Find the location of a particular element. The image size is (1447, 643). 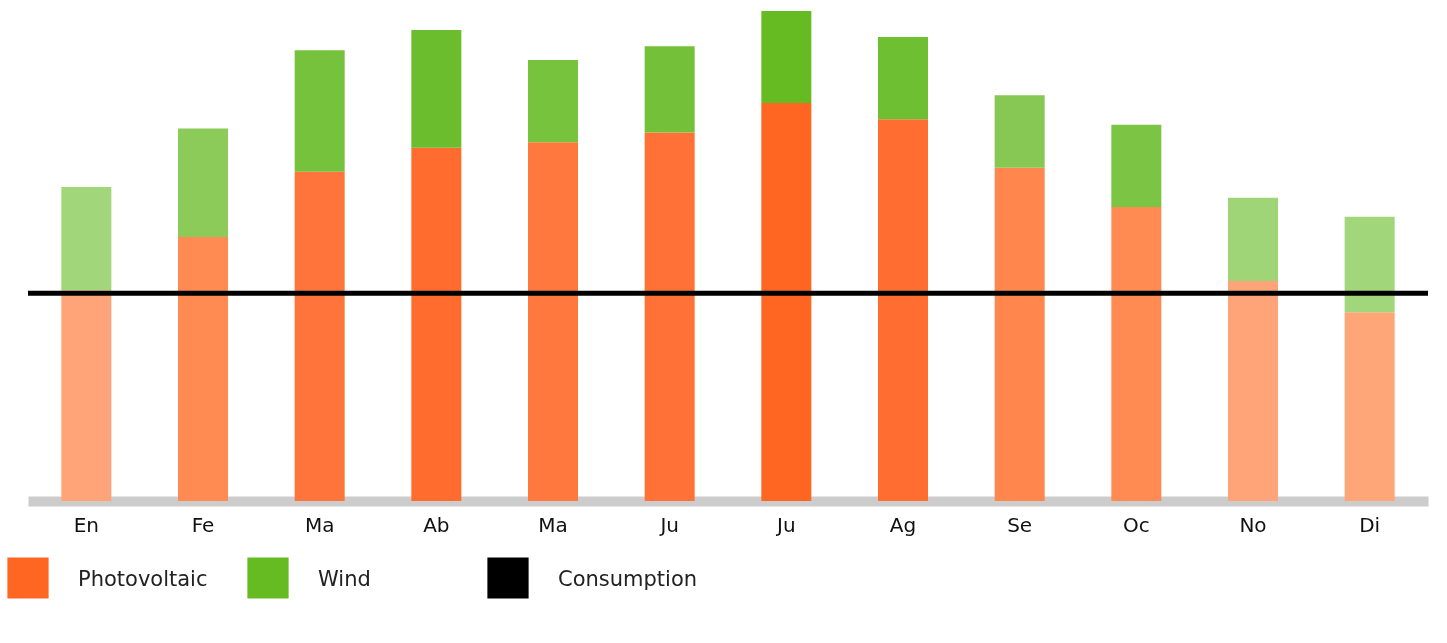

legend-label: Consumption is located at coordinates (628, 579).